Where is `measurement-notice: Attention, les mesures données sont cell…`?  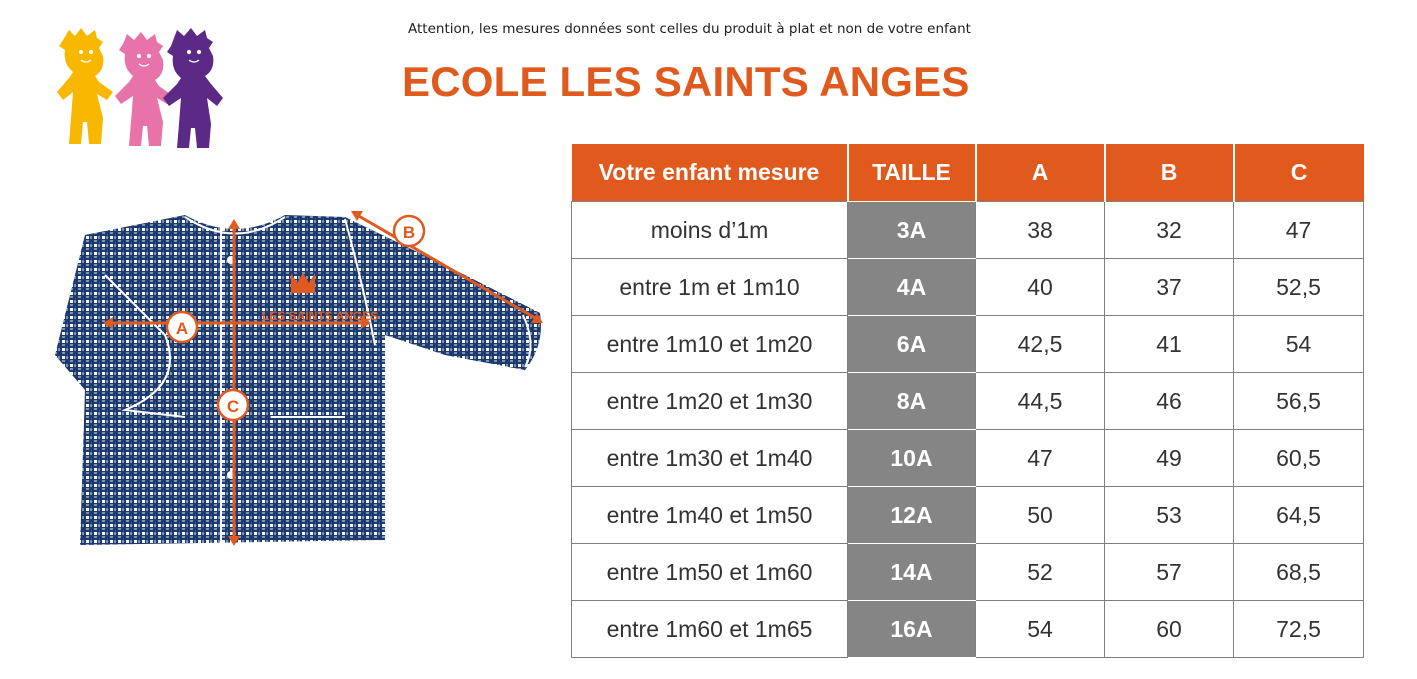 measurement-notice: Attention, les mesures données sont cell… is located at coordinates (689, 29).